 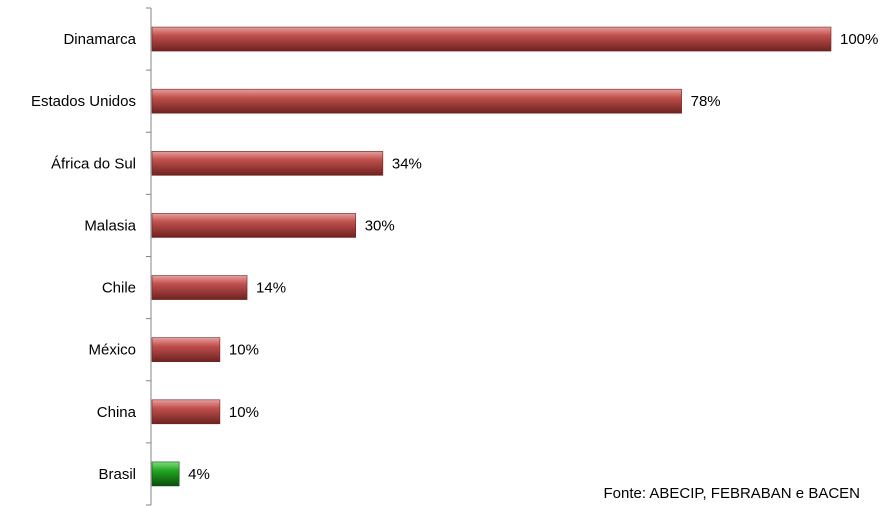 What do you see at coordinates (491, 39) in the screenshot?
I see `bar-dinamarca` at bounding box center [491, 39].